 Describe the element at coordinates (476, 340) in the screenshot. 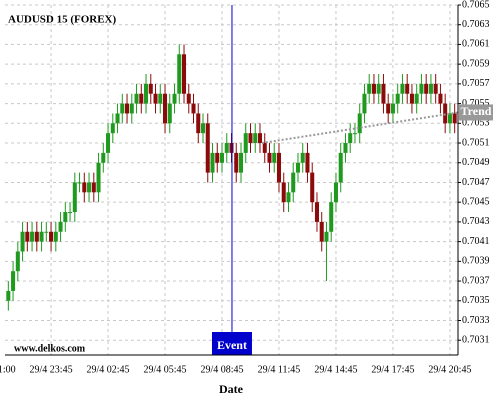

I see `y-tick-label: 0.7031` at that location.